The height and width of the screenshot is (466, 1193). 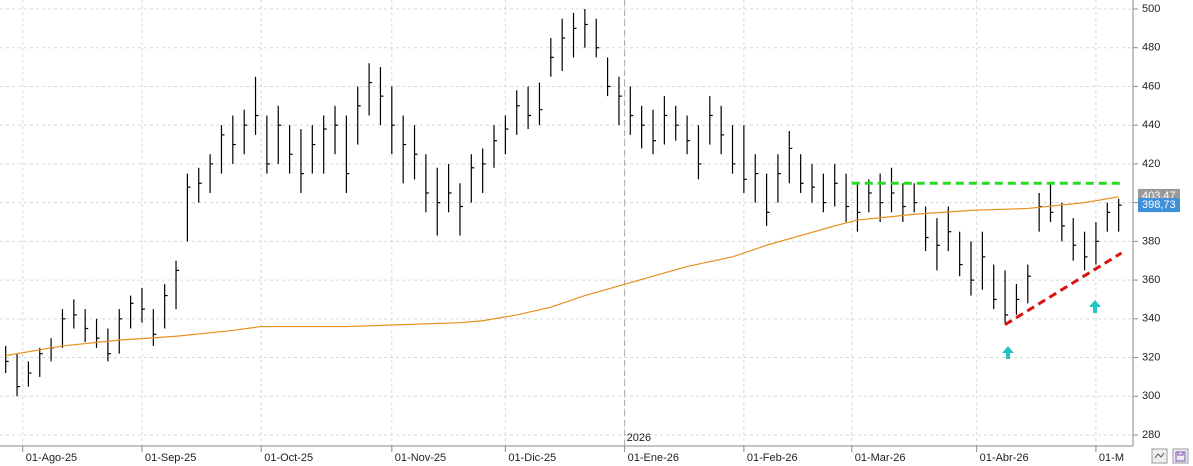 What do you see at coordinates (653, 458) in the screenshot?
I see `x-tick-label: 01-Ene-26` at bounding box center [653, 458].